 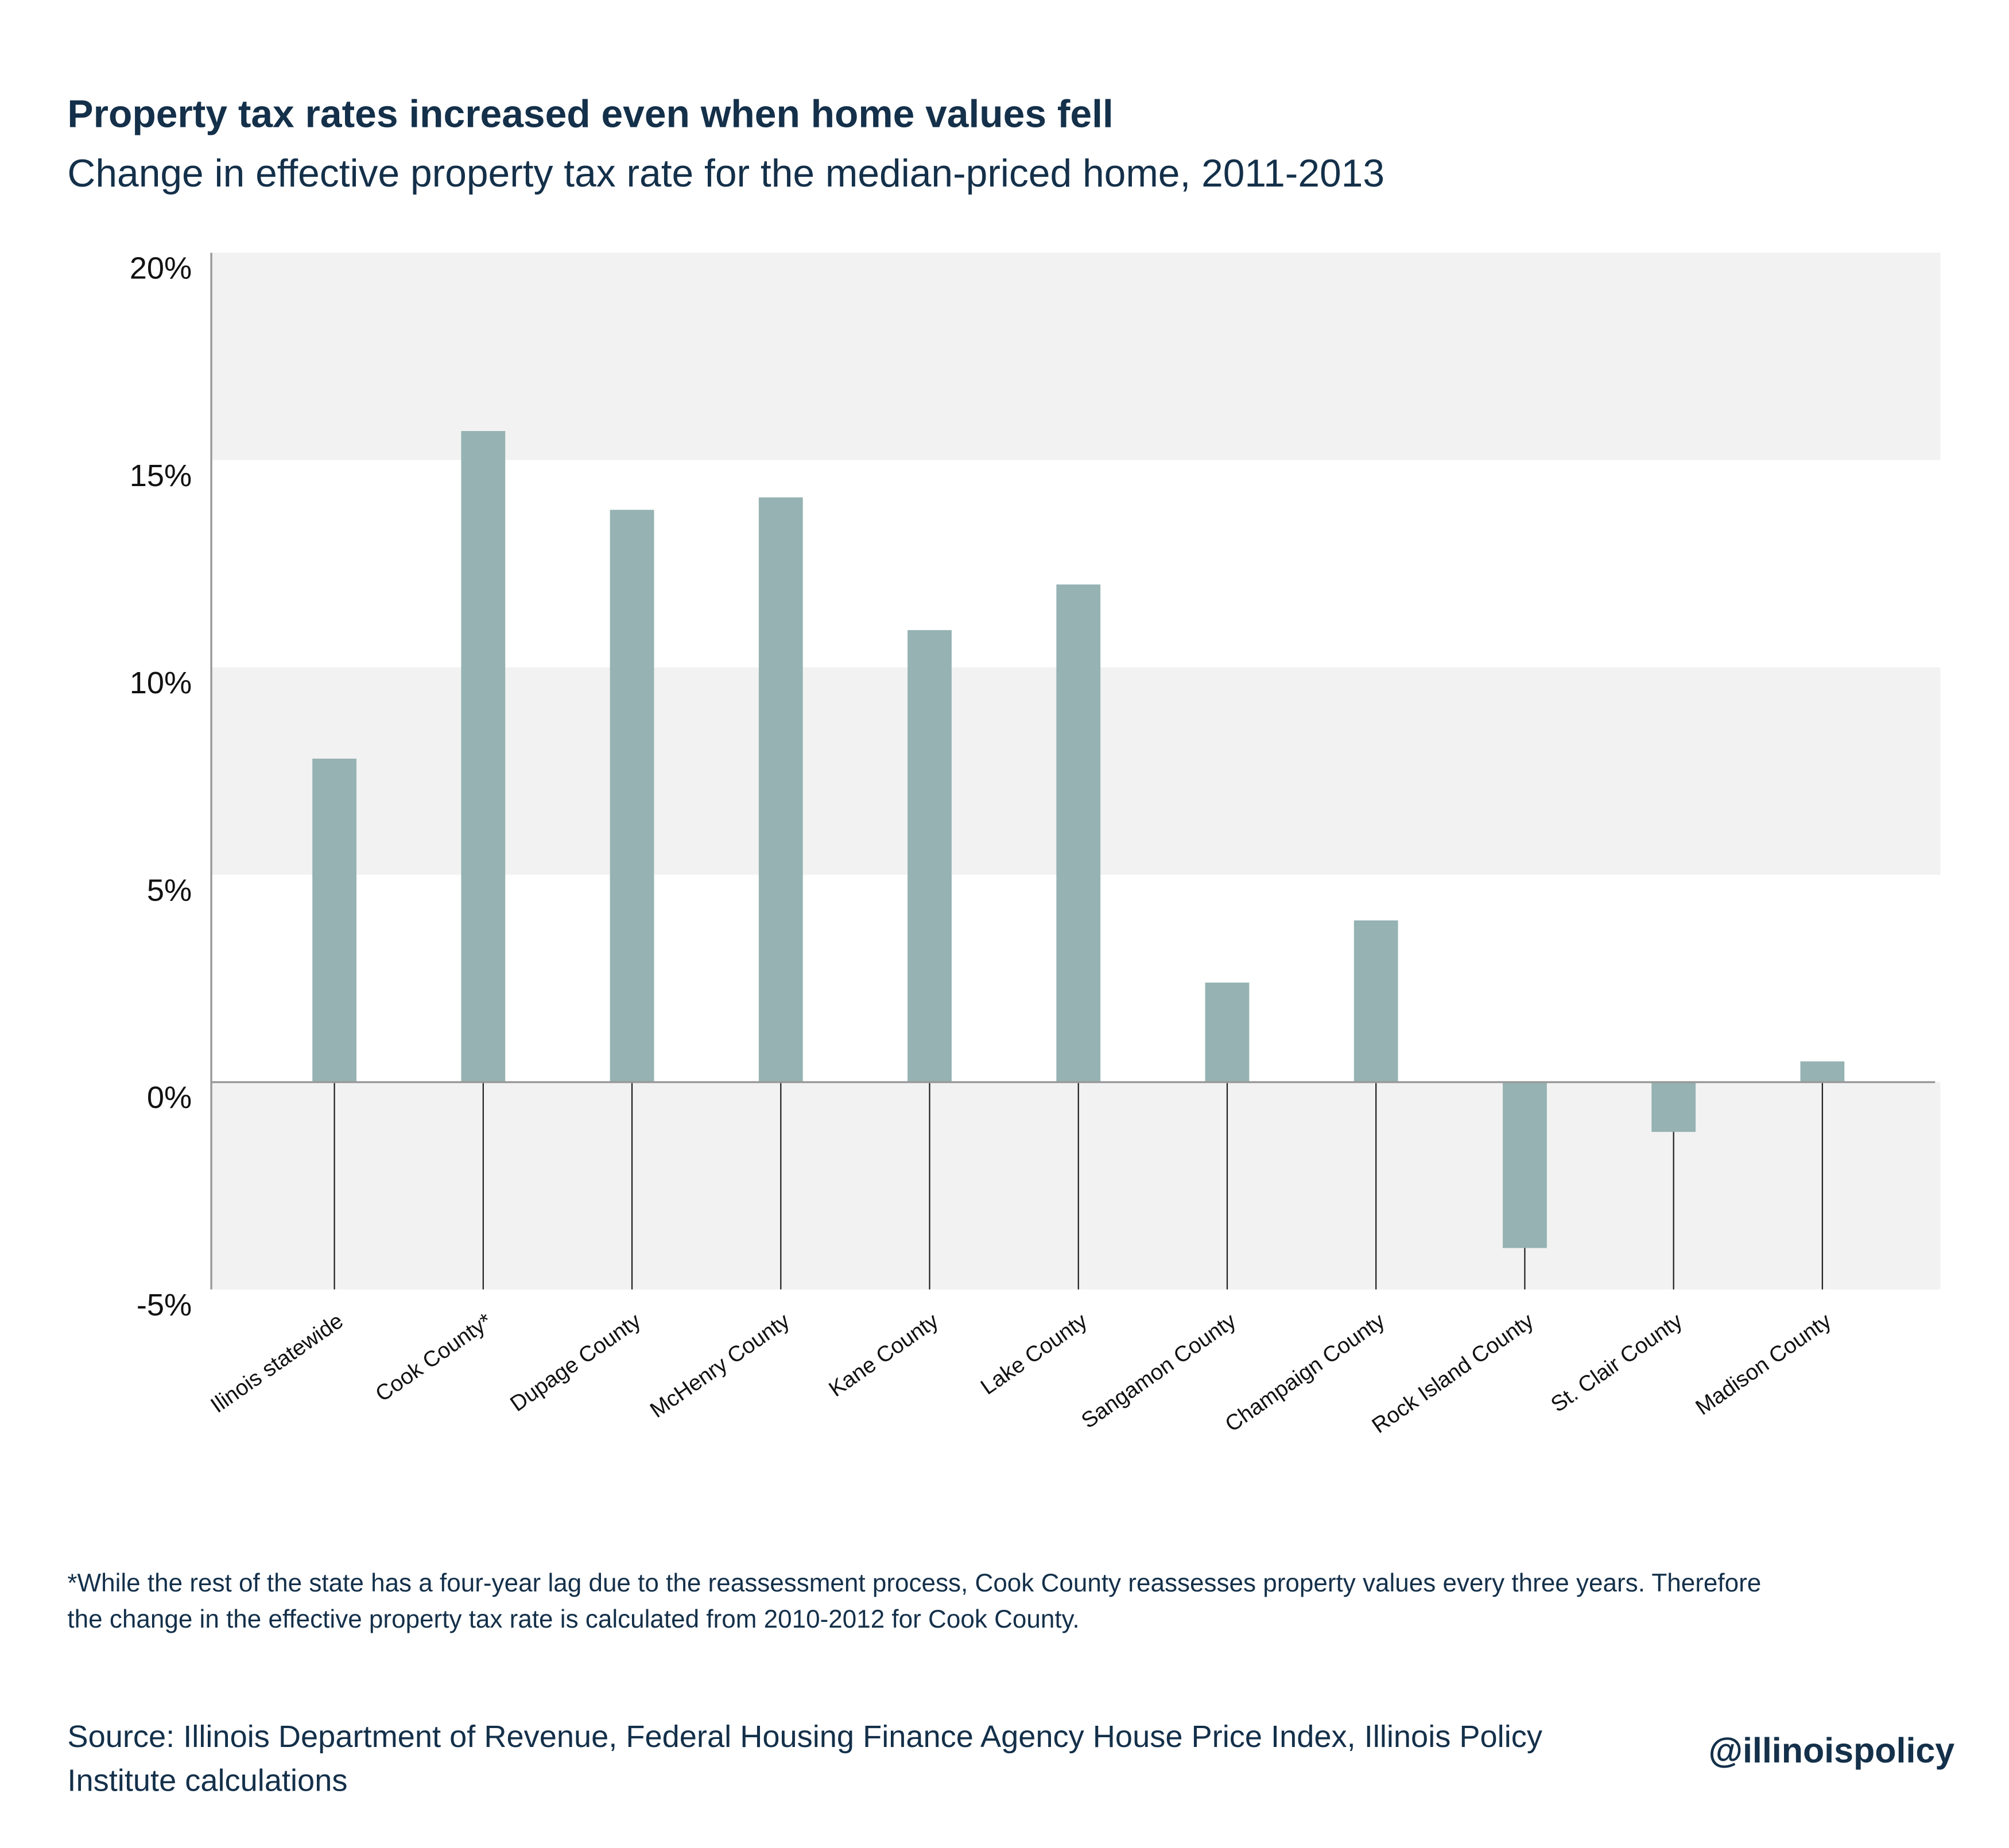 What do you see at coordinates (277, 1363) in the screenshot?
I see `x-tick-label: Ilinois statewide` at bounding box center [277, 1363].